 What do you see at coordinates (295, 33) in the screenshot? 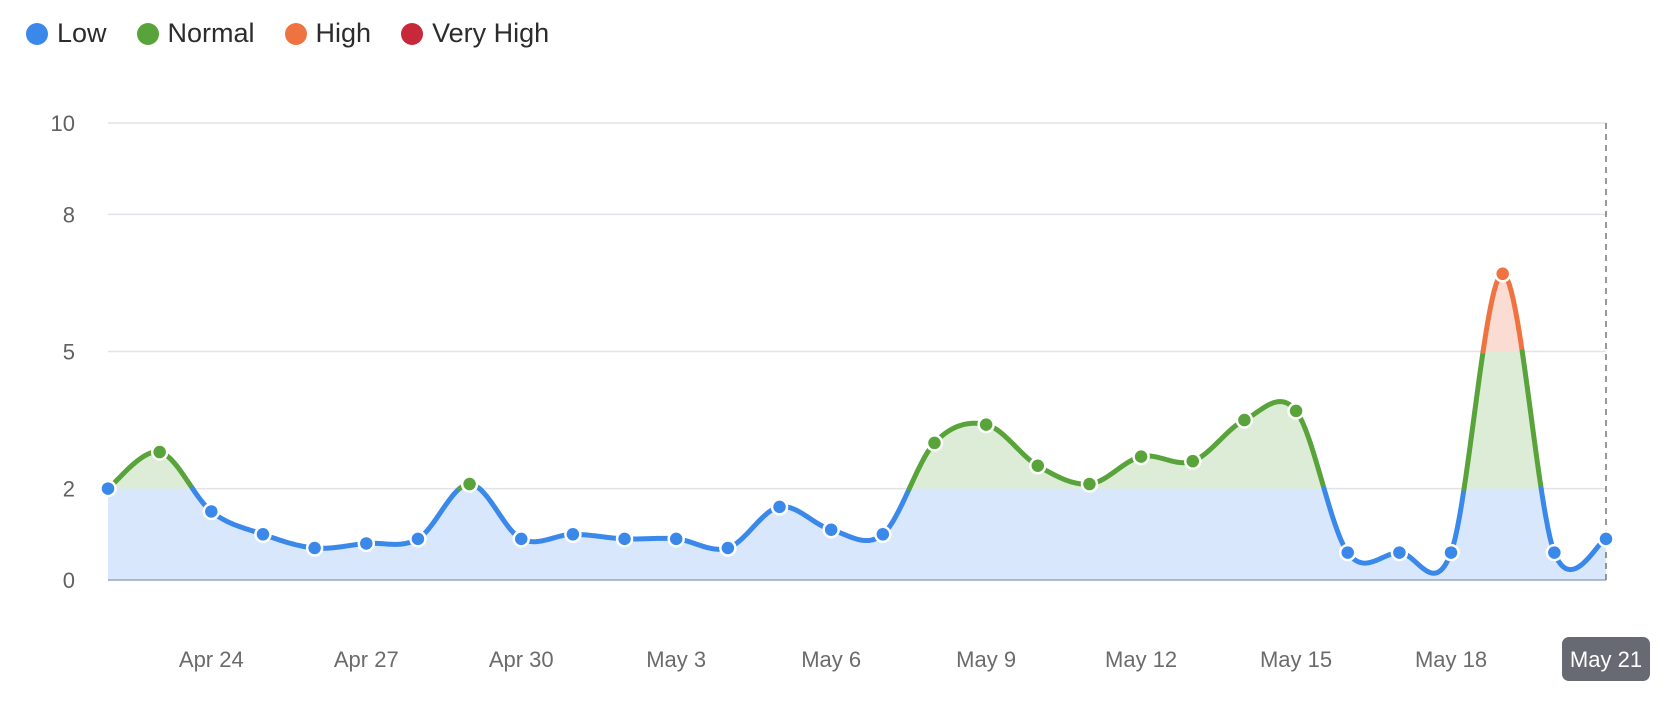
I see `legend-dot-high` at bounding box center [295, 33].